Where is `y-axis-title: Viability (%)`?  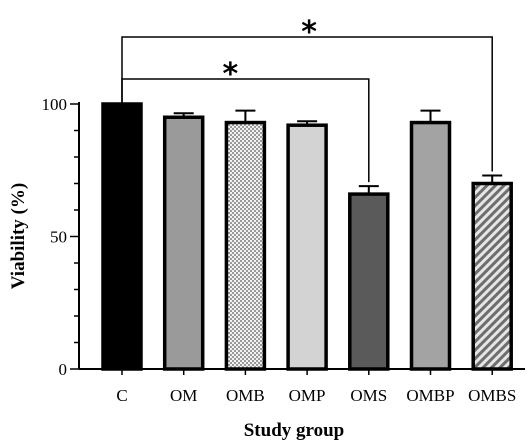 y-axis-title: Viability (%) is located at coordinates (18, 236).